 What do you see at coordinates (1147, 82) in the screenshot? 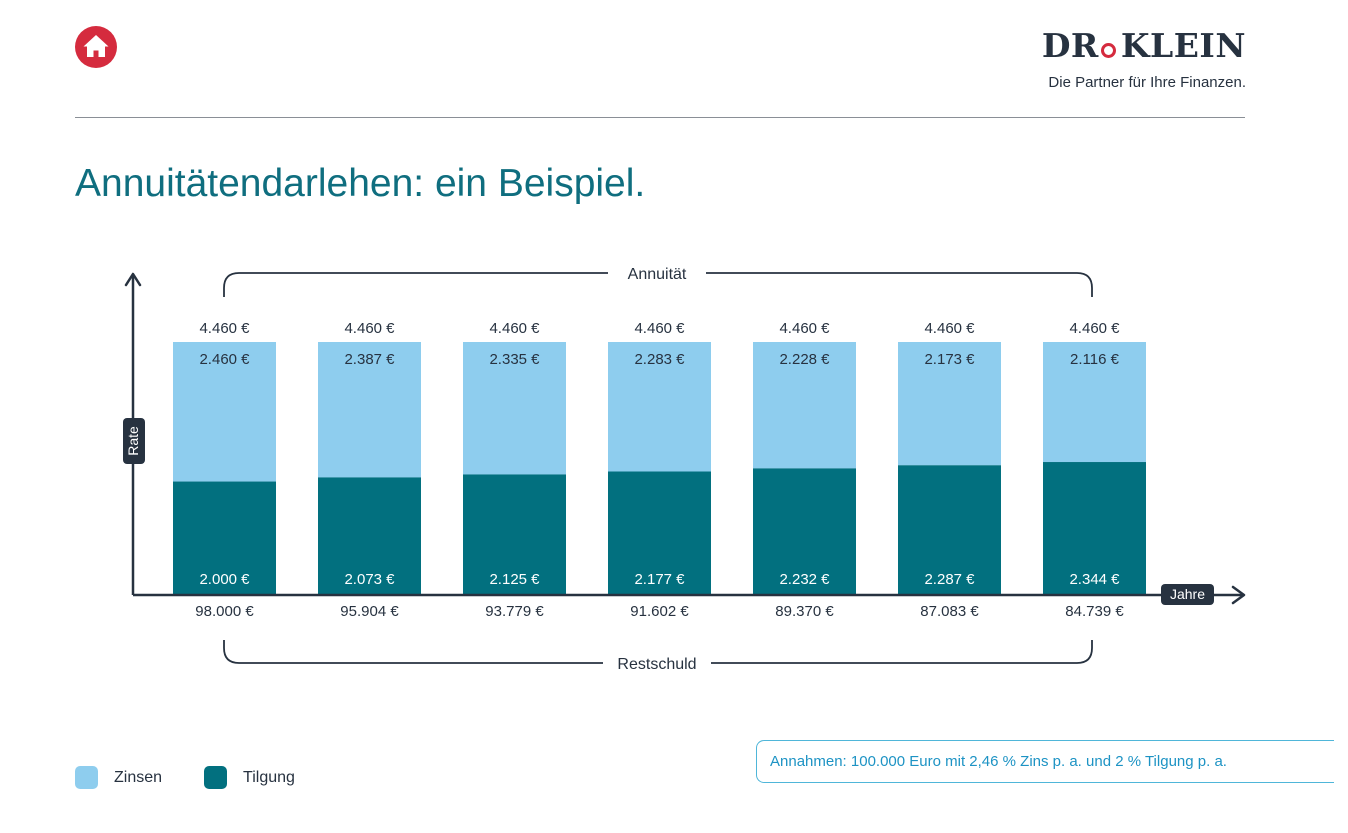
I see `brand-tagline: Die Partner für Ihre Finanzen.` at bounding box center [1147, 82].